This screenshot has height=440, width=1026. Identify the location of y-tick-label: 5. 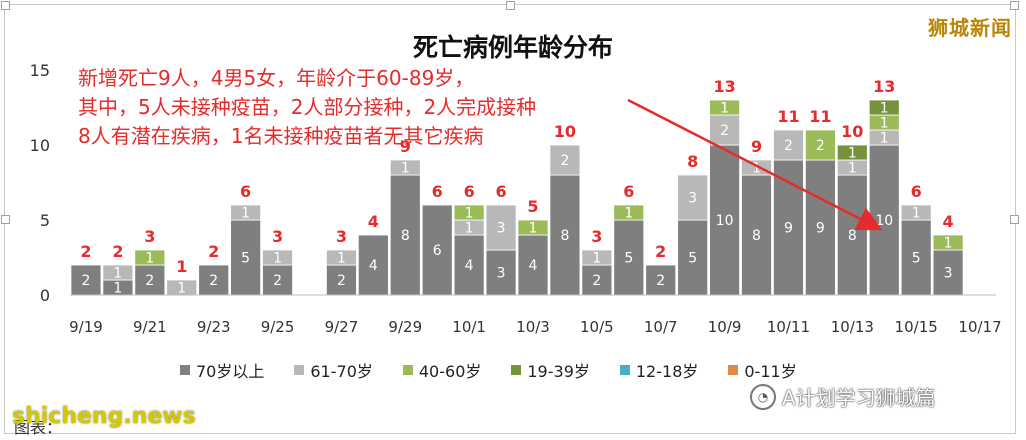
(45, 220).